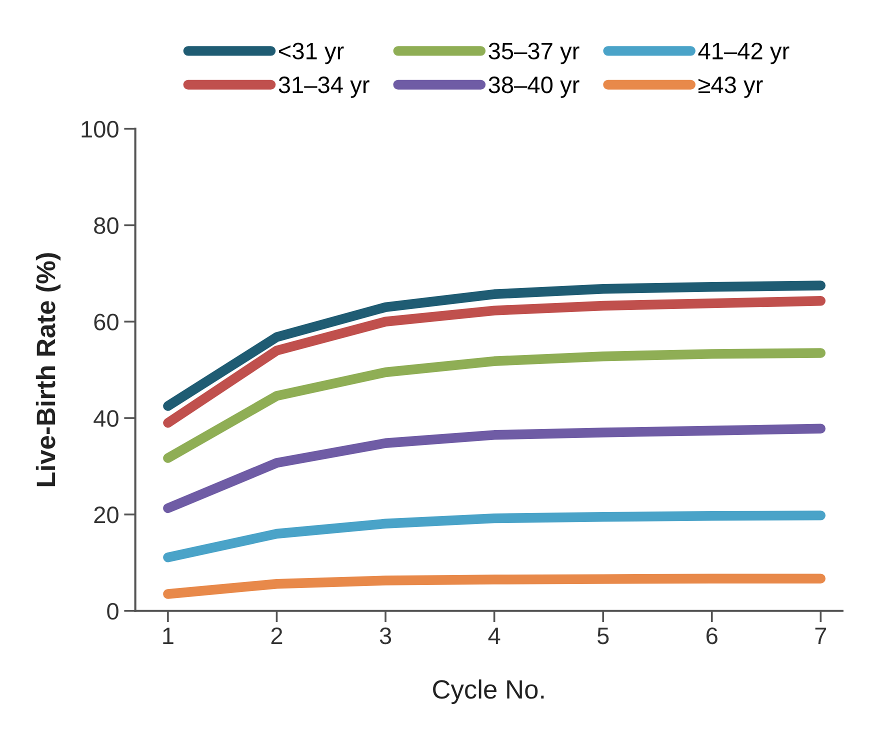 The width and height of the screenshot is (873, 736). I want to click on y-tick-label: 20, so click(106, 515).